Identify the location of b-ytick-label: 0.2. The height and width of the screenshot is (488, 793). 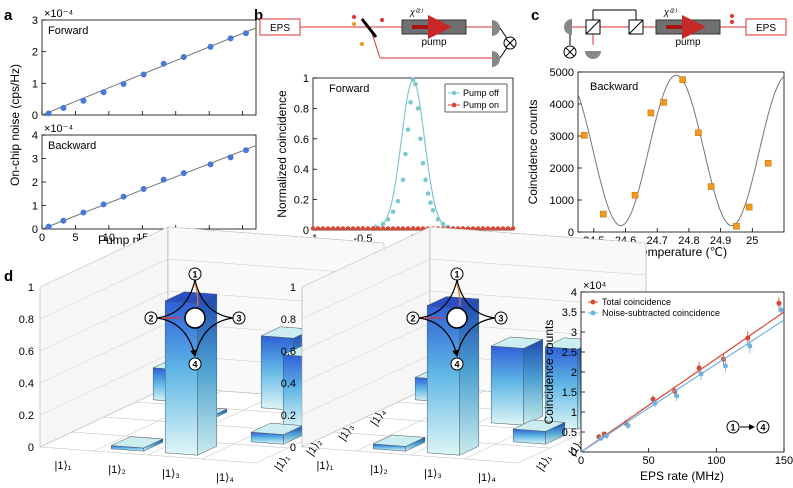
(301, 201).